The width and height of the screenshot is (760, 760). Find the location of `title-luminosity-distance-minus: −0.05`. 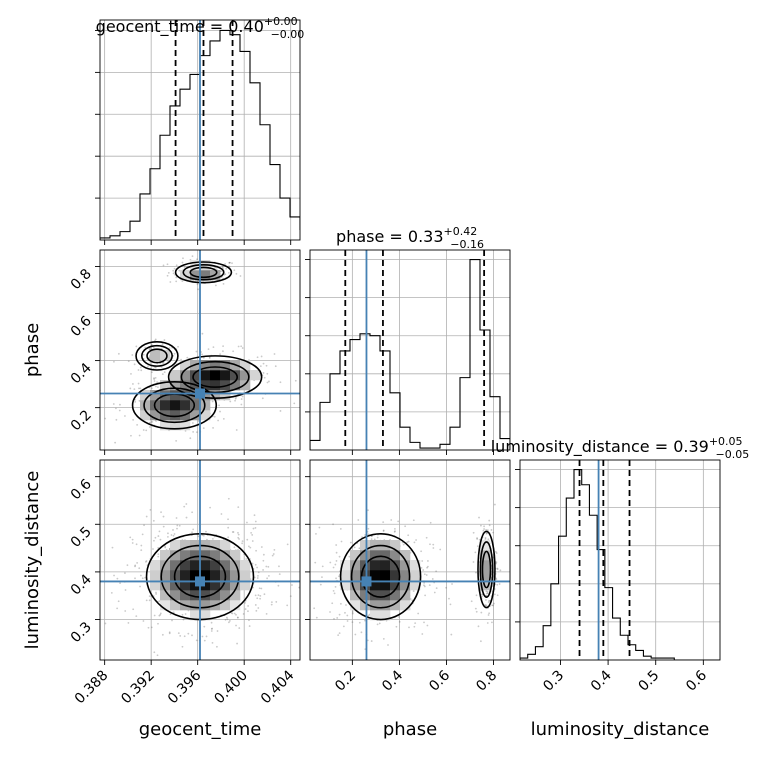

title-luminosity-distance-minus: −0.05 is located at coordinates (733, 454).